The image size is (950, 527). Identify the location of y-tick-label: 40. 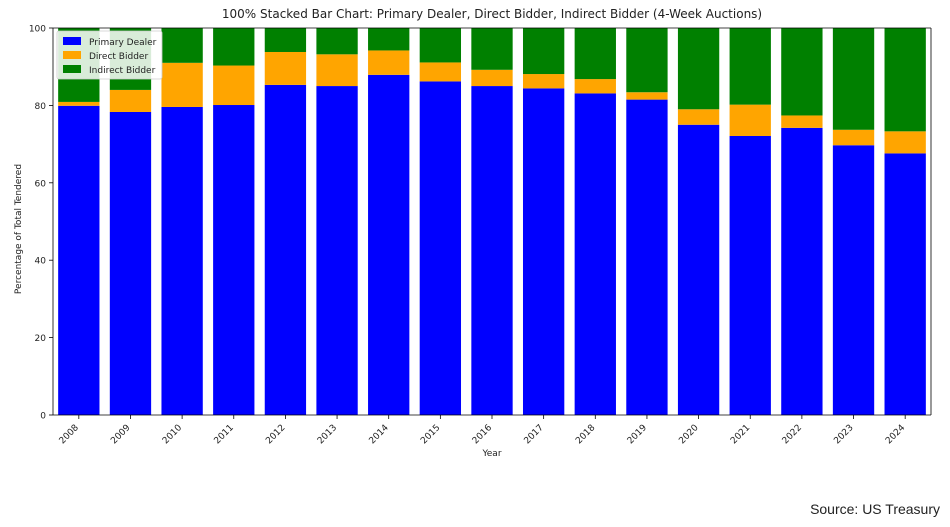
(41, 262).